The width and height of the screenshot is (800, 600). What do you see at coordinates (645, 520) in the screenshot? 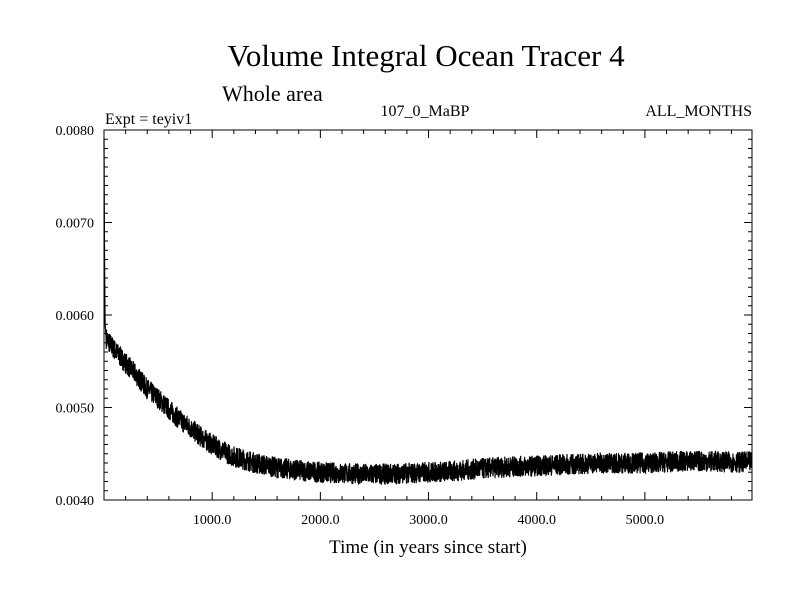
I see `x-tick-label: 5000.0` at bounding box center [645, 520].